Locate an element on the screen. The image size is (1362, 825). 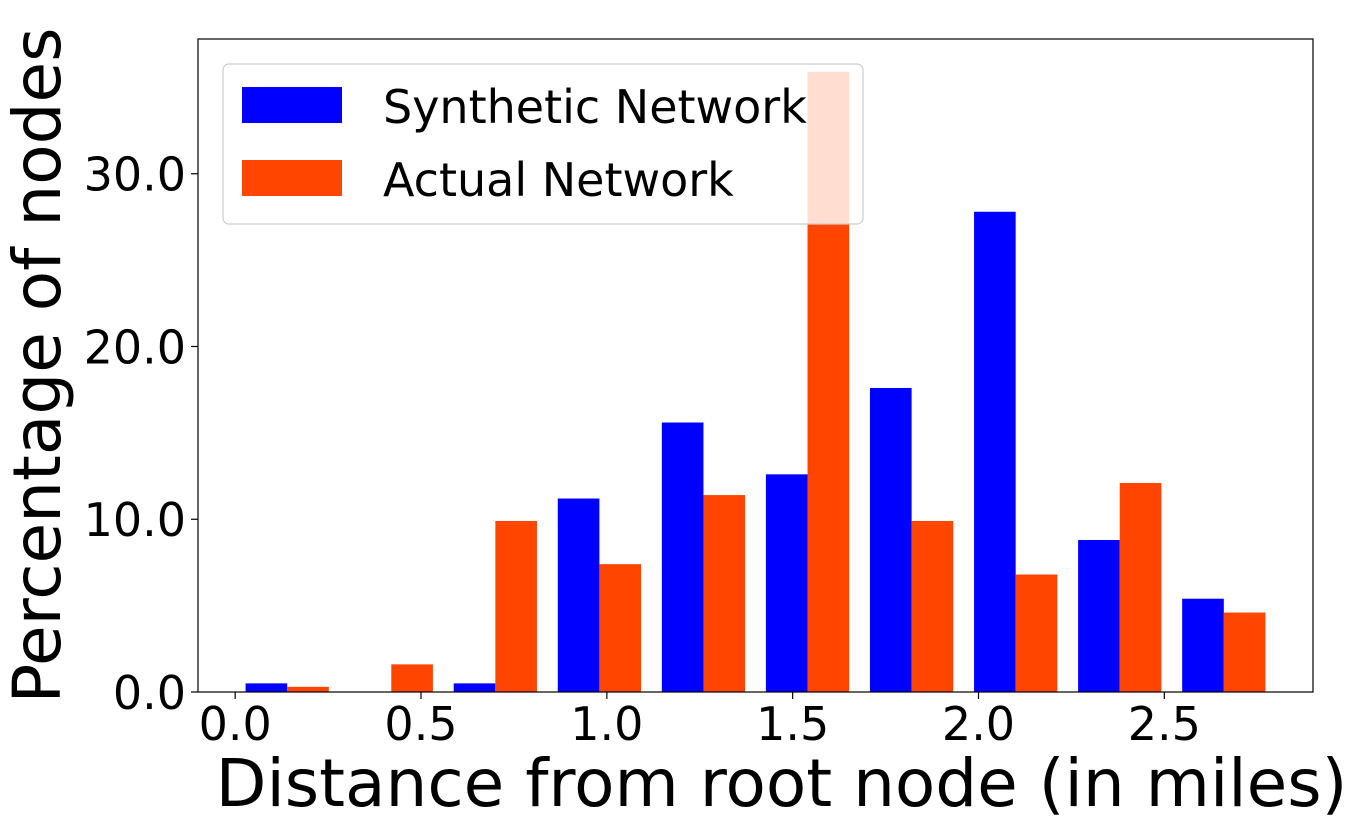
legend-label-actual: Actual Network is located at coordinates (558, 180).